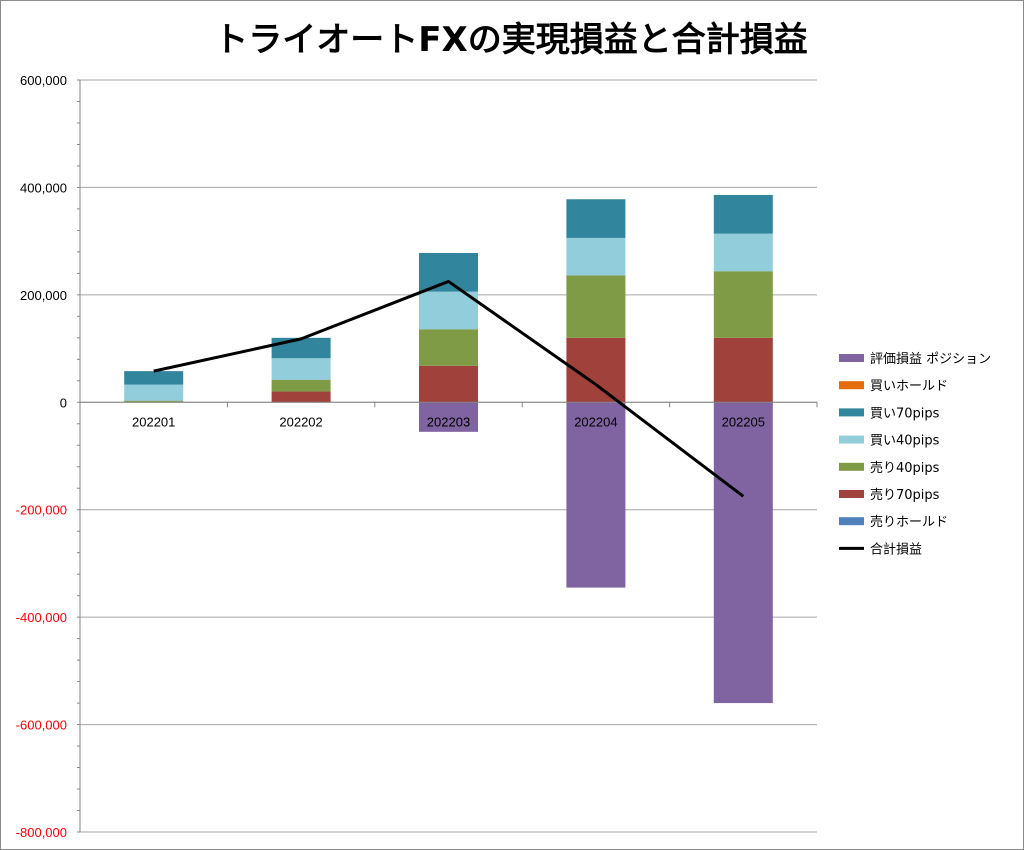 This screenshot has width=1024, height=850. I want to click on legend-item: 売りホールド, so click(893, 522).